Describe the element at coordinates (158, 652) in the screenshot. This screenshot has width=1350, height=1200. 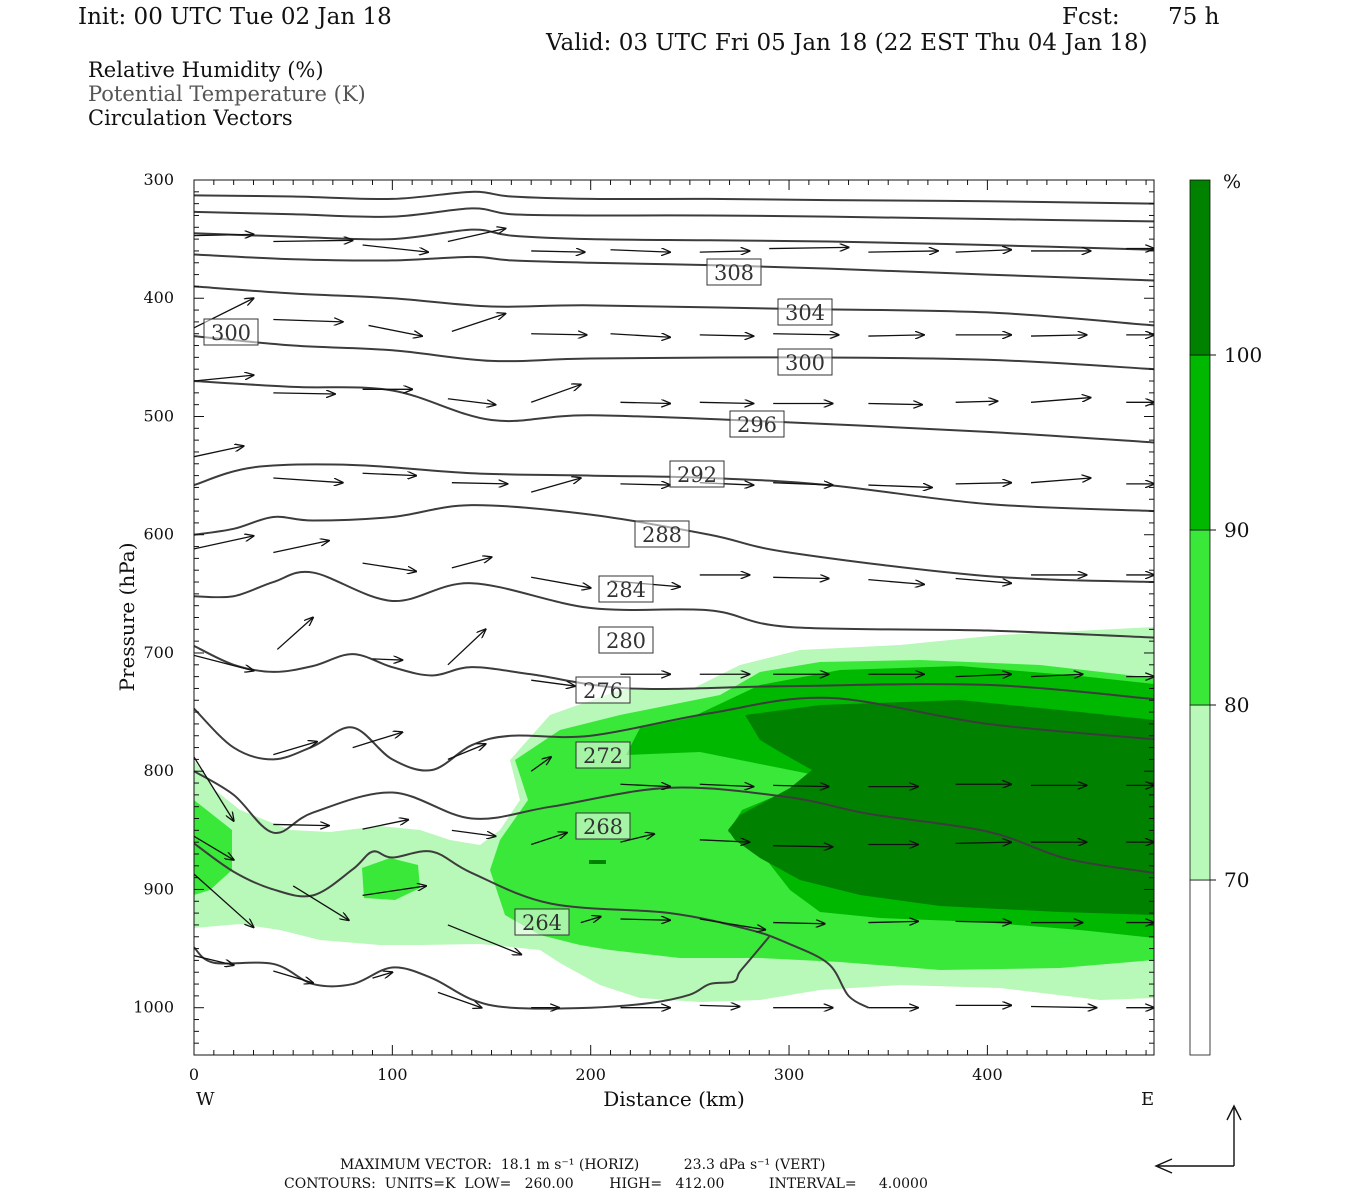
I see `y-tick-label: 700` at that location.